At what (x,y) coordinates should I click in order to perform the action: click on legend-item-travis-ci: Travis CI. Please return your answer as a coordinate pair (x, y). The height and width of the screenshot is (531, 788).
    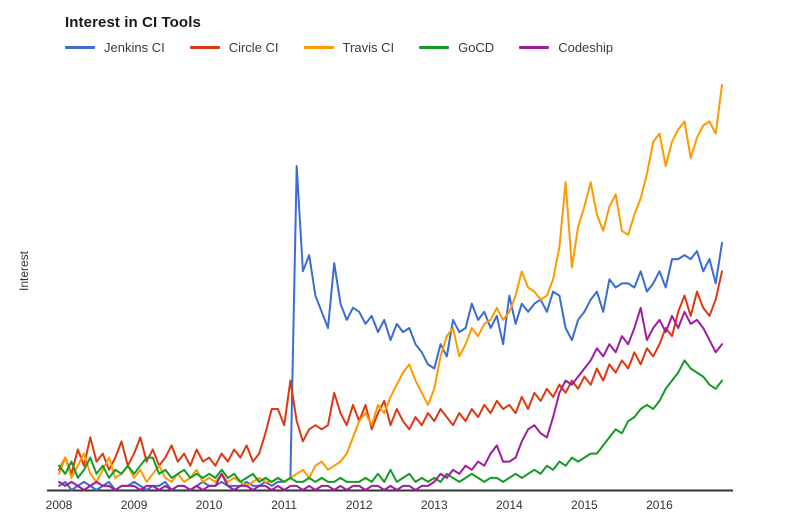
    Looking at the image, I should click on (349, 47).